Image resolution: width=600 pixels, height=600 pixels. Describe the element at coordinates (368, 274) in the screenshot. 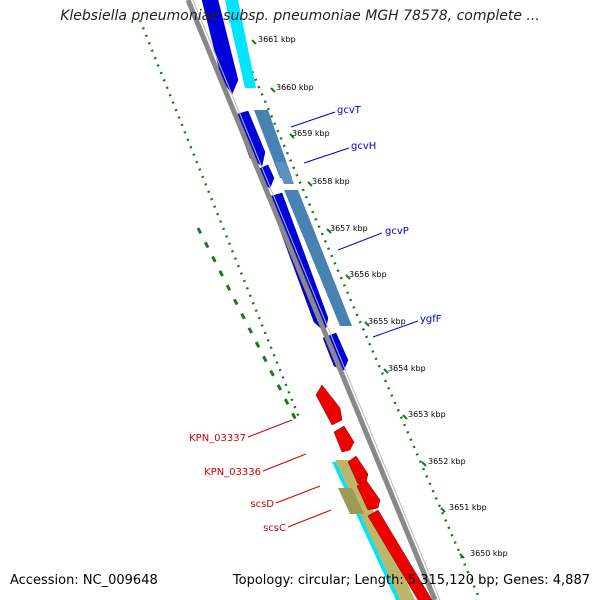

I see `tick-label-3656: 3656 kbp` at that location.